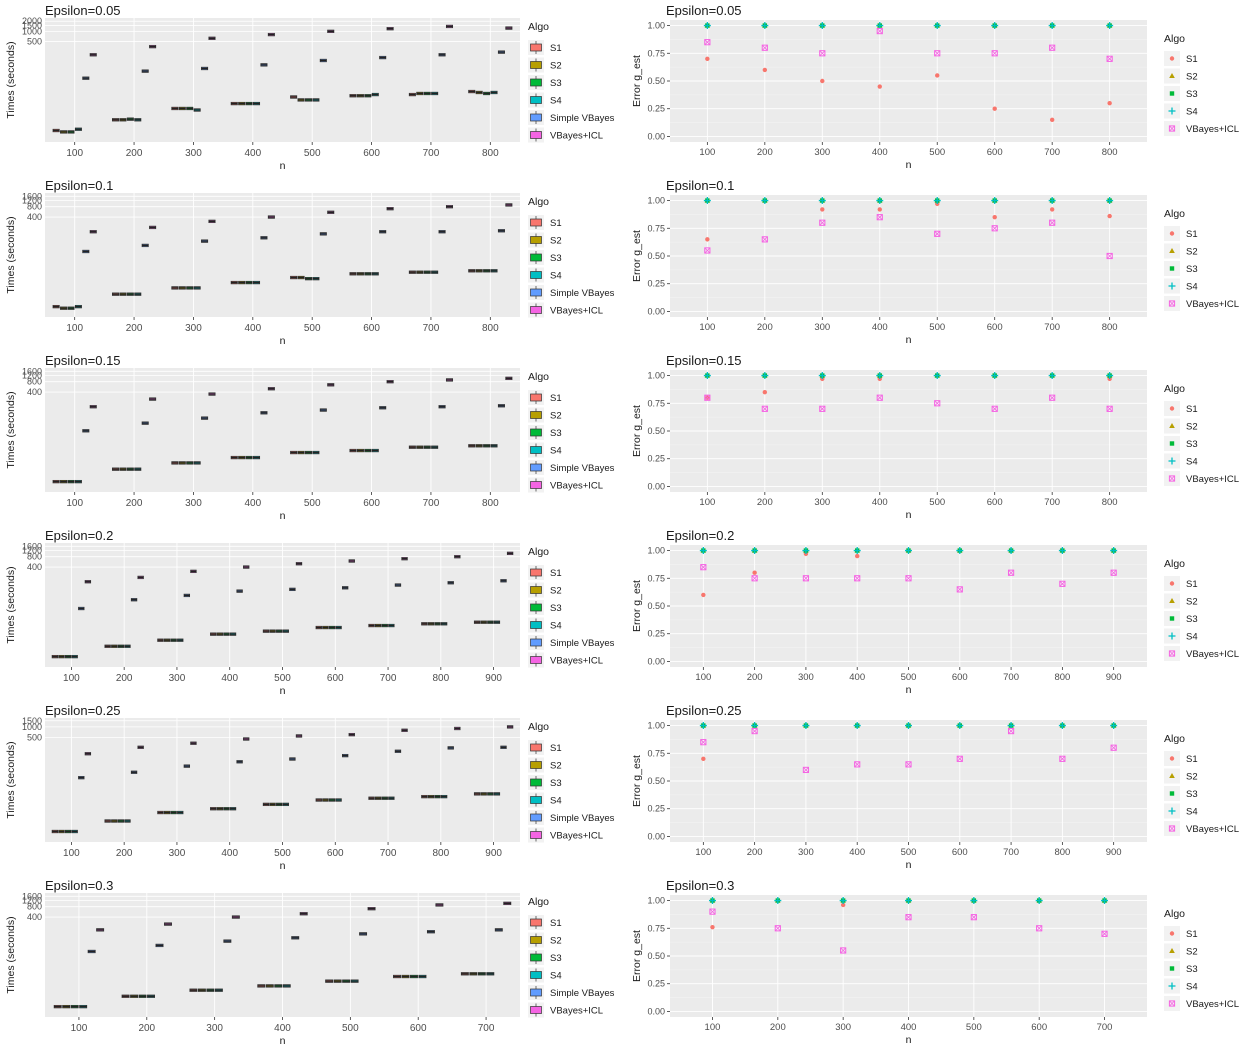 Image resolution: width=1250 pixels, height=1050 pixels. I want to click on y-tick-label: 0.25, so click(656, 109).